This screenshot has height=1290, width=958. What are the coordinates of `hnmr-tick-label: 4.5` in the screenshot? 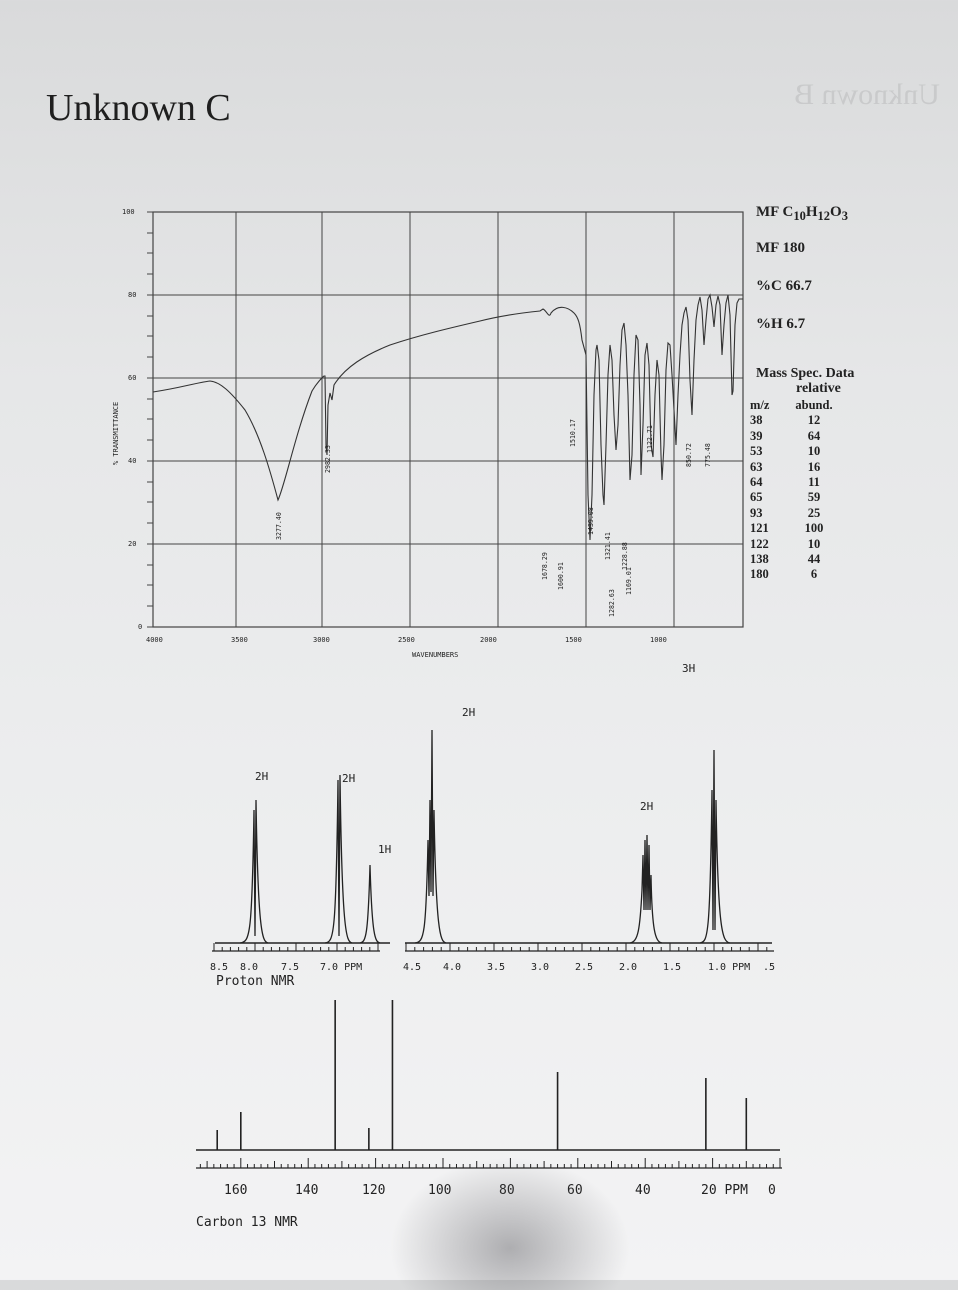 It's located at (412, 967).